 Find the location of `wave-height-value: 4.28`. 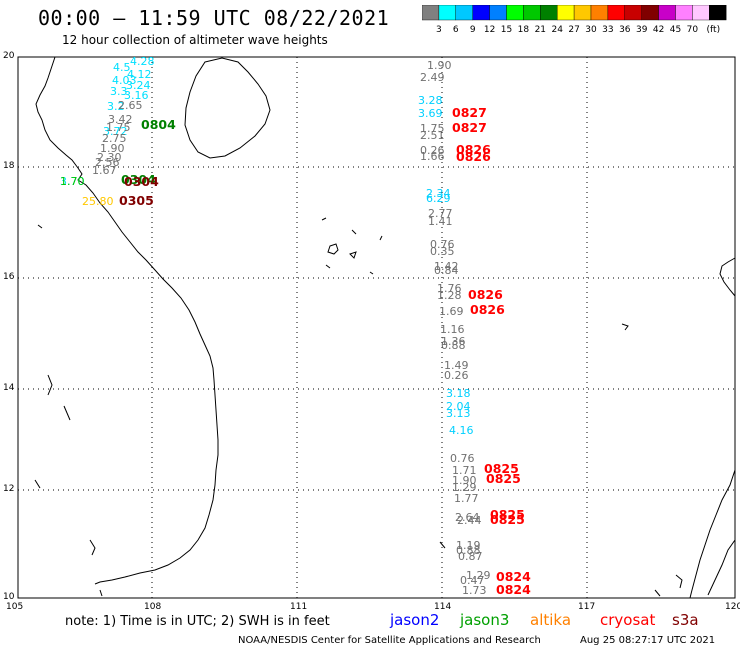

wave-height-value: 4.28 is located at coordinates (142, 61).